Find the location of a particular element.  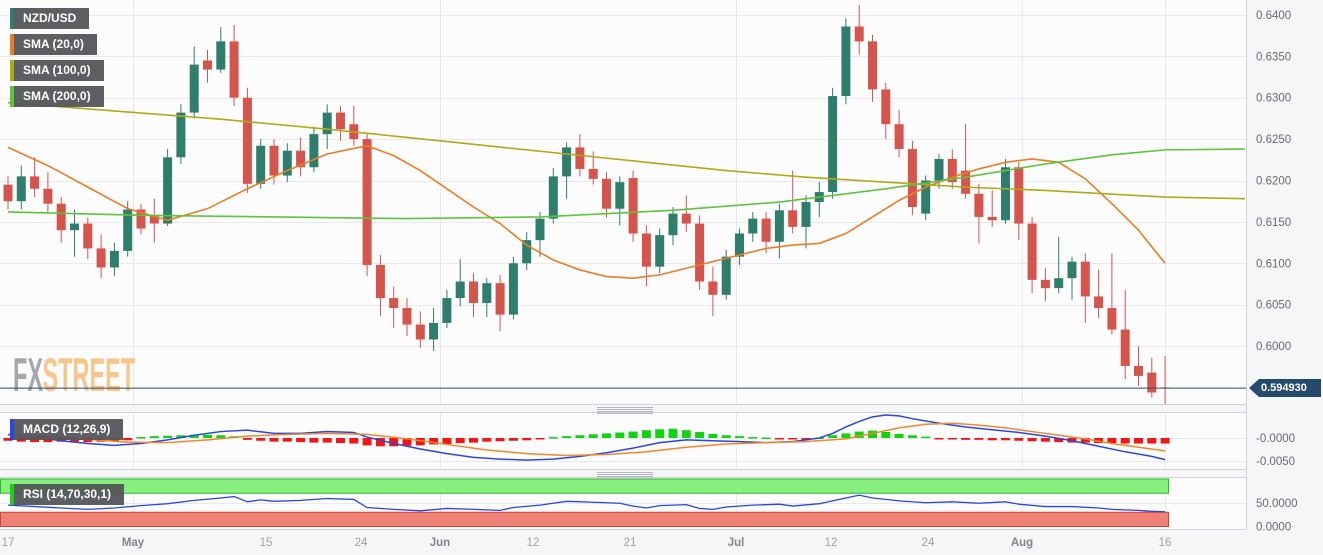

svg-text: -0.0050 is located at coordinates (1275, 462).